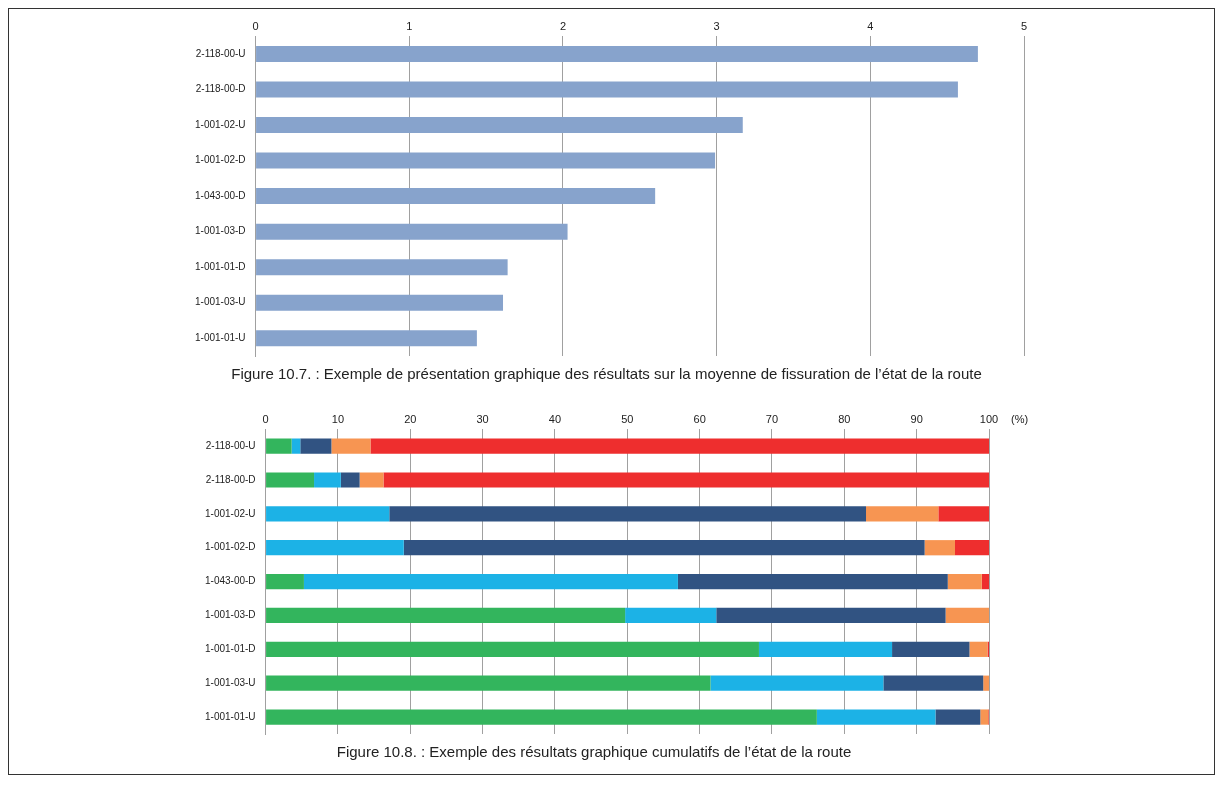 This screenshot has height=793, width=1229. What do you see at coordinates (627, 418) in the screenshot?
I see `x-tick-label: 50` at bounding box center [627, 418].